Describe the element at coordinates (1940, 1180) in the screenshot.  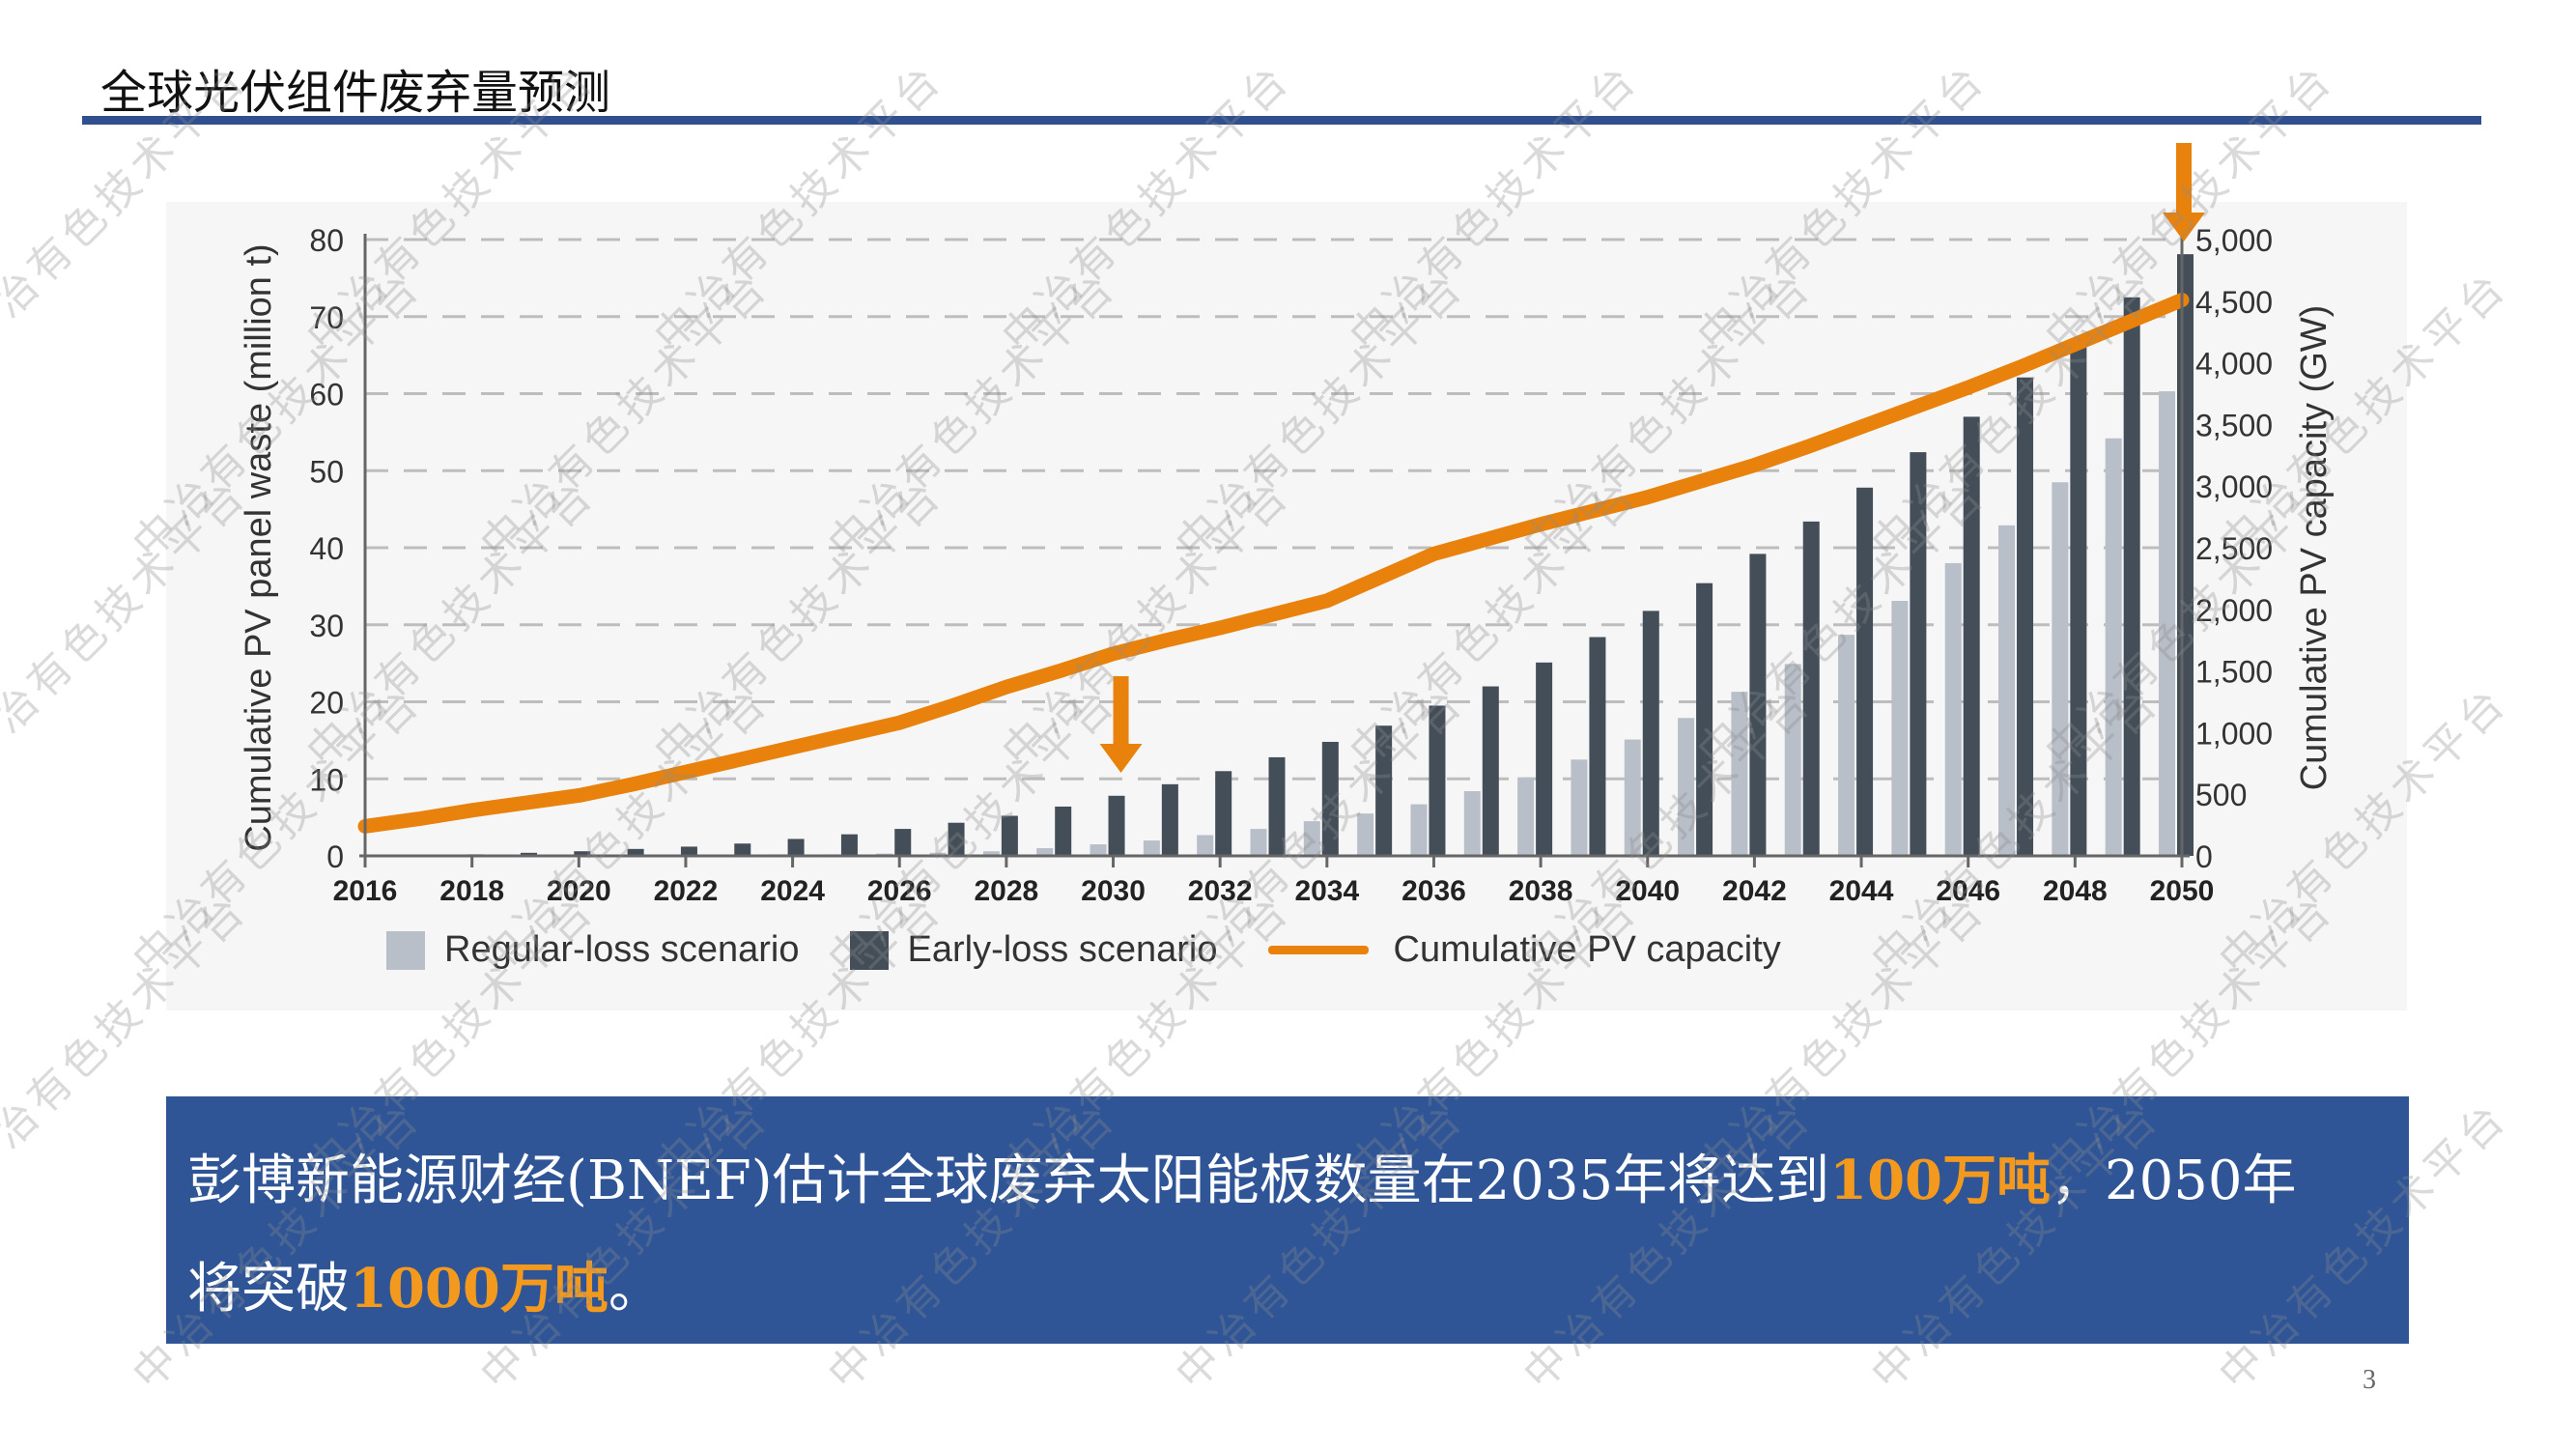
I see `callout-highlight: 100万吨` at that location.